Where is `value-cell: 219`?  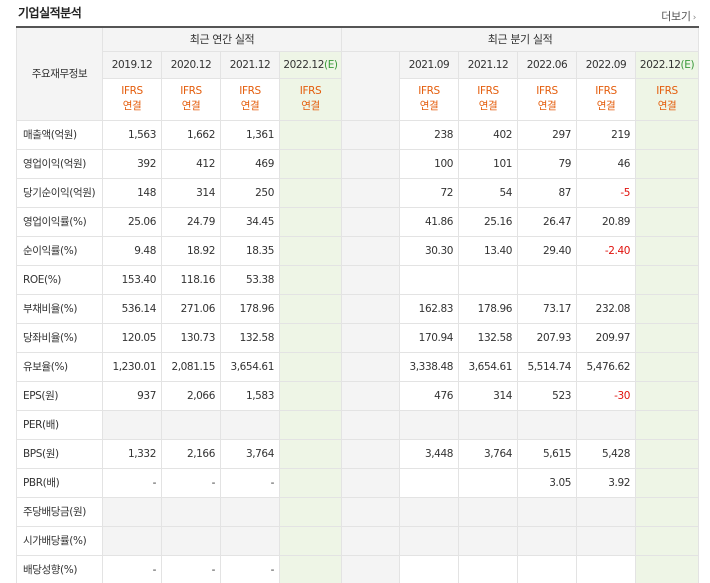 value-cell: 219 is located at coordinates (606, 134).